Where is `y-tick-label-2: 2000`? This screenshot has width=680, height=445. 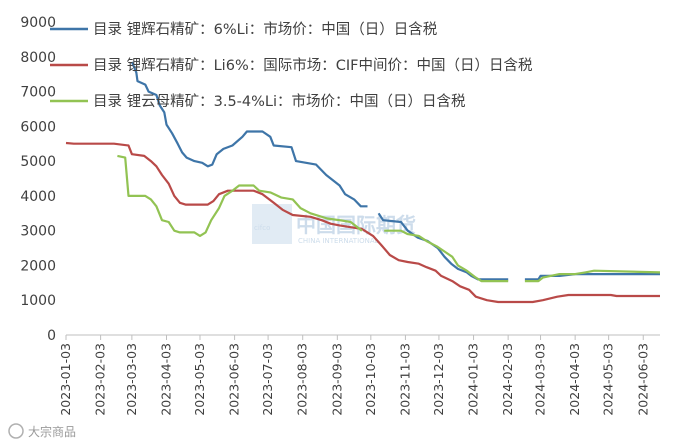
y-tick-label-2: 2000 is located at coordinates (38, 266).